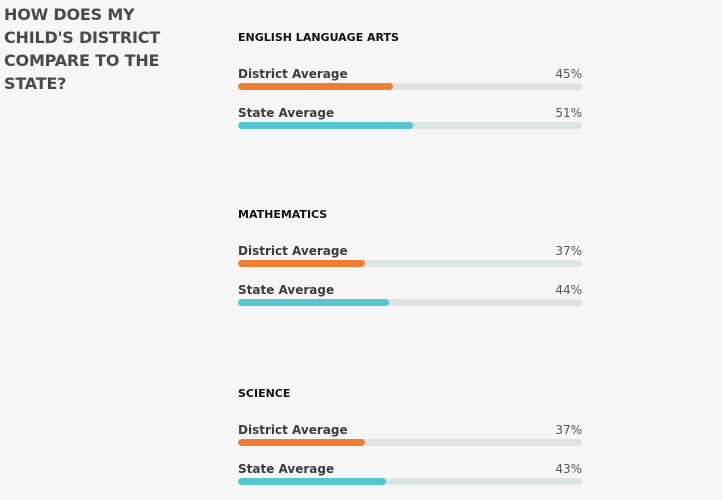 Image resolution: width=722 pixels, height=500 pixels. I want to click on state-average-value: 44%, so click(568, 290).